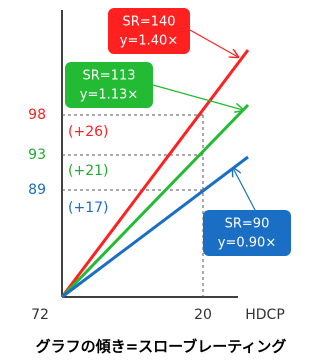 The image size is (323, 363). I want to click on level-value: 93, so click(37, 155).